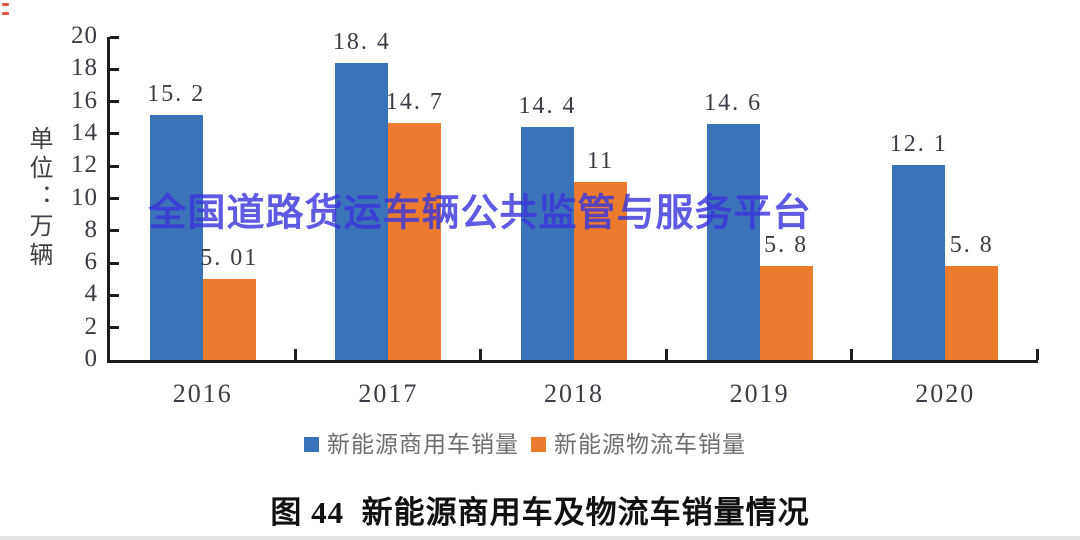  Describe the element at coordinates (480, 213) in the screenshot. I see `watermark-text: 全国道路货运车辆公共监管与服务平台` at that location.